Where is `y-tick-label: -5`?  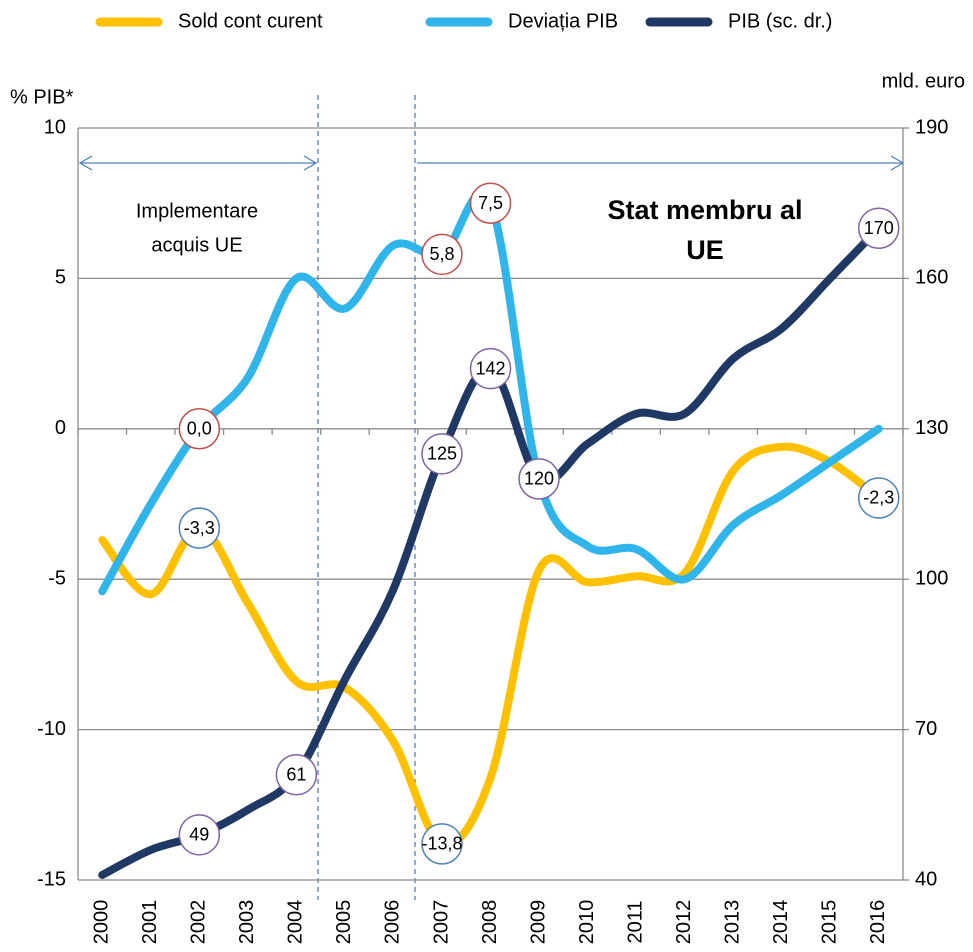
y-tick-label: -5 is located at coordinates (57, 578).